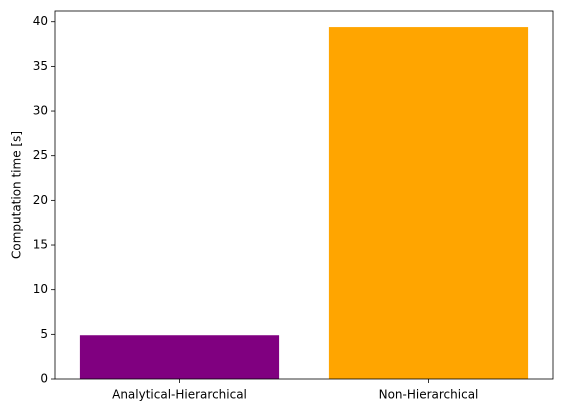  I want to click on y-tick-label: 10, so click(40, 289).